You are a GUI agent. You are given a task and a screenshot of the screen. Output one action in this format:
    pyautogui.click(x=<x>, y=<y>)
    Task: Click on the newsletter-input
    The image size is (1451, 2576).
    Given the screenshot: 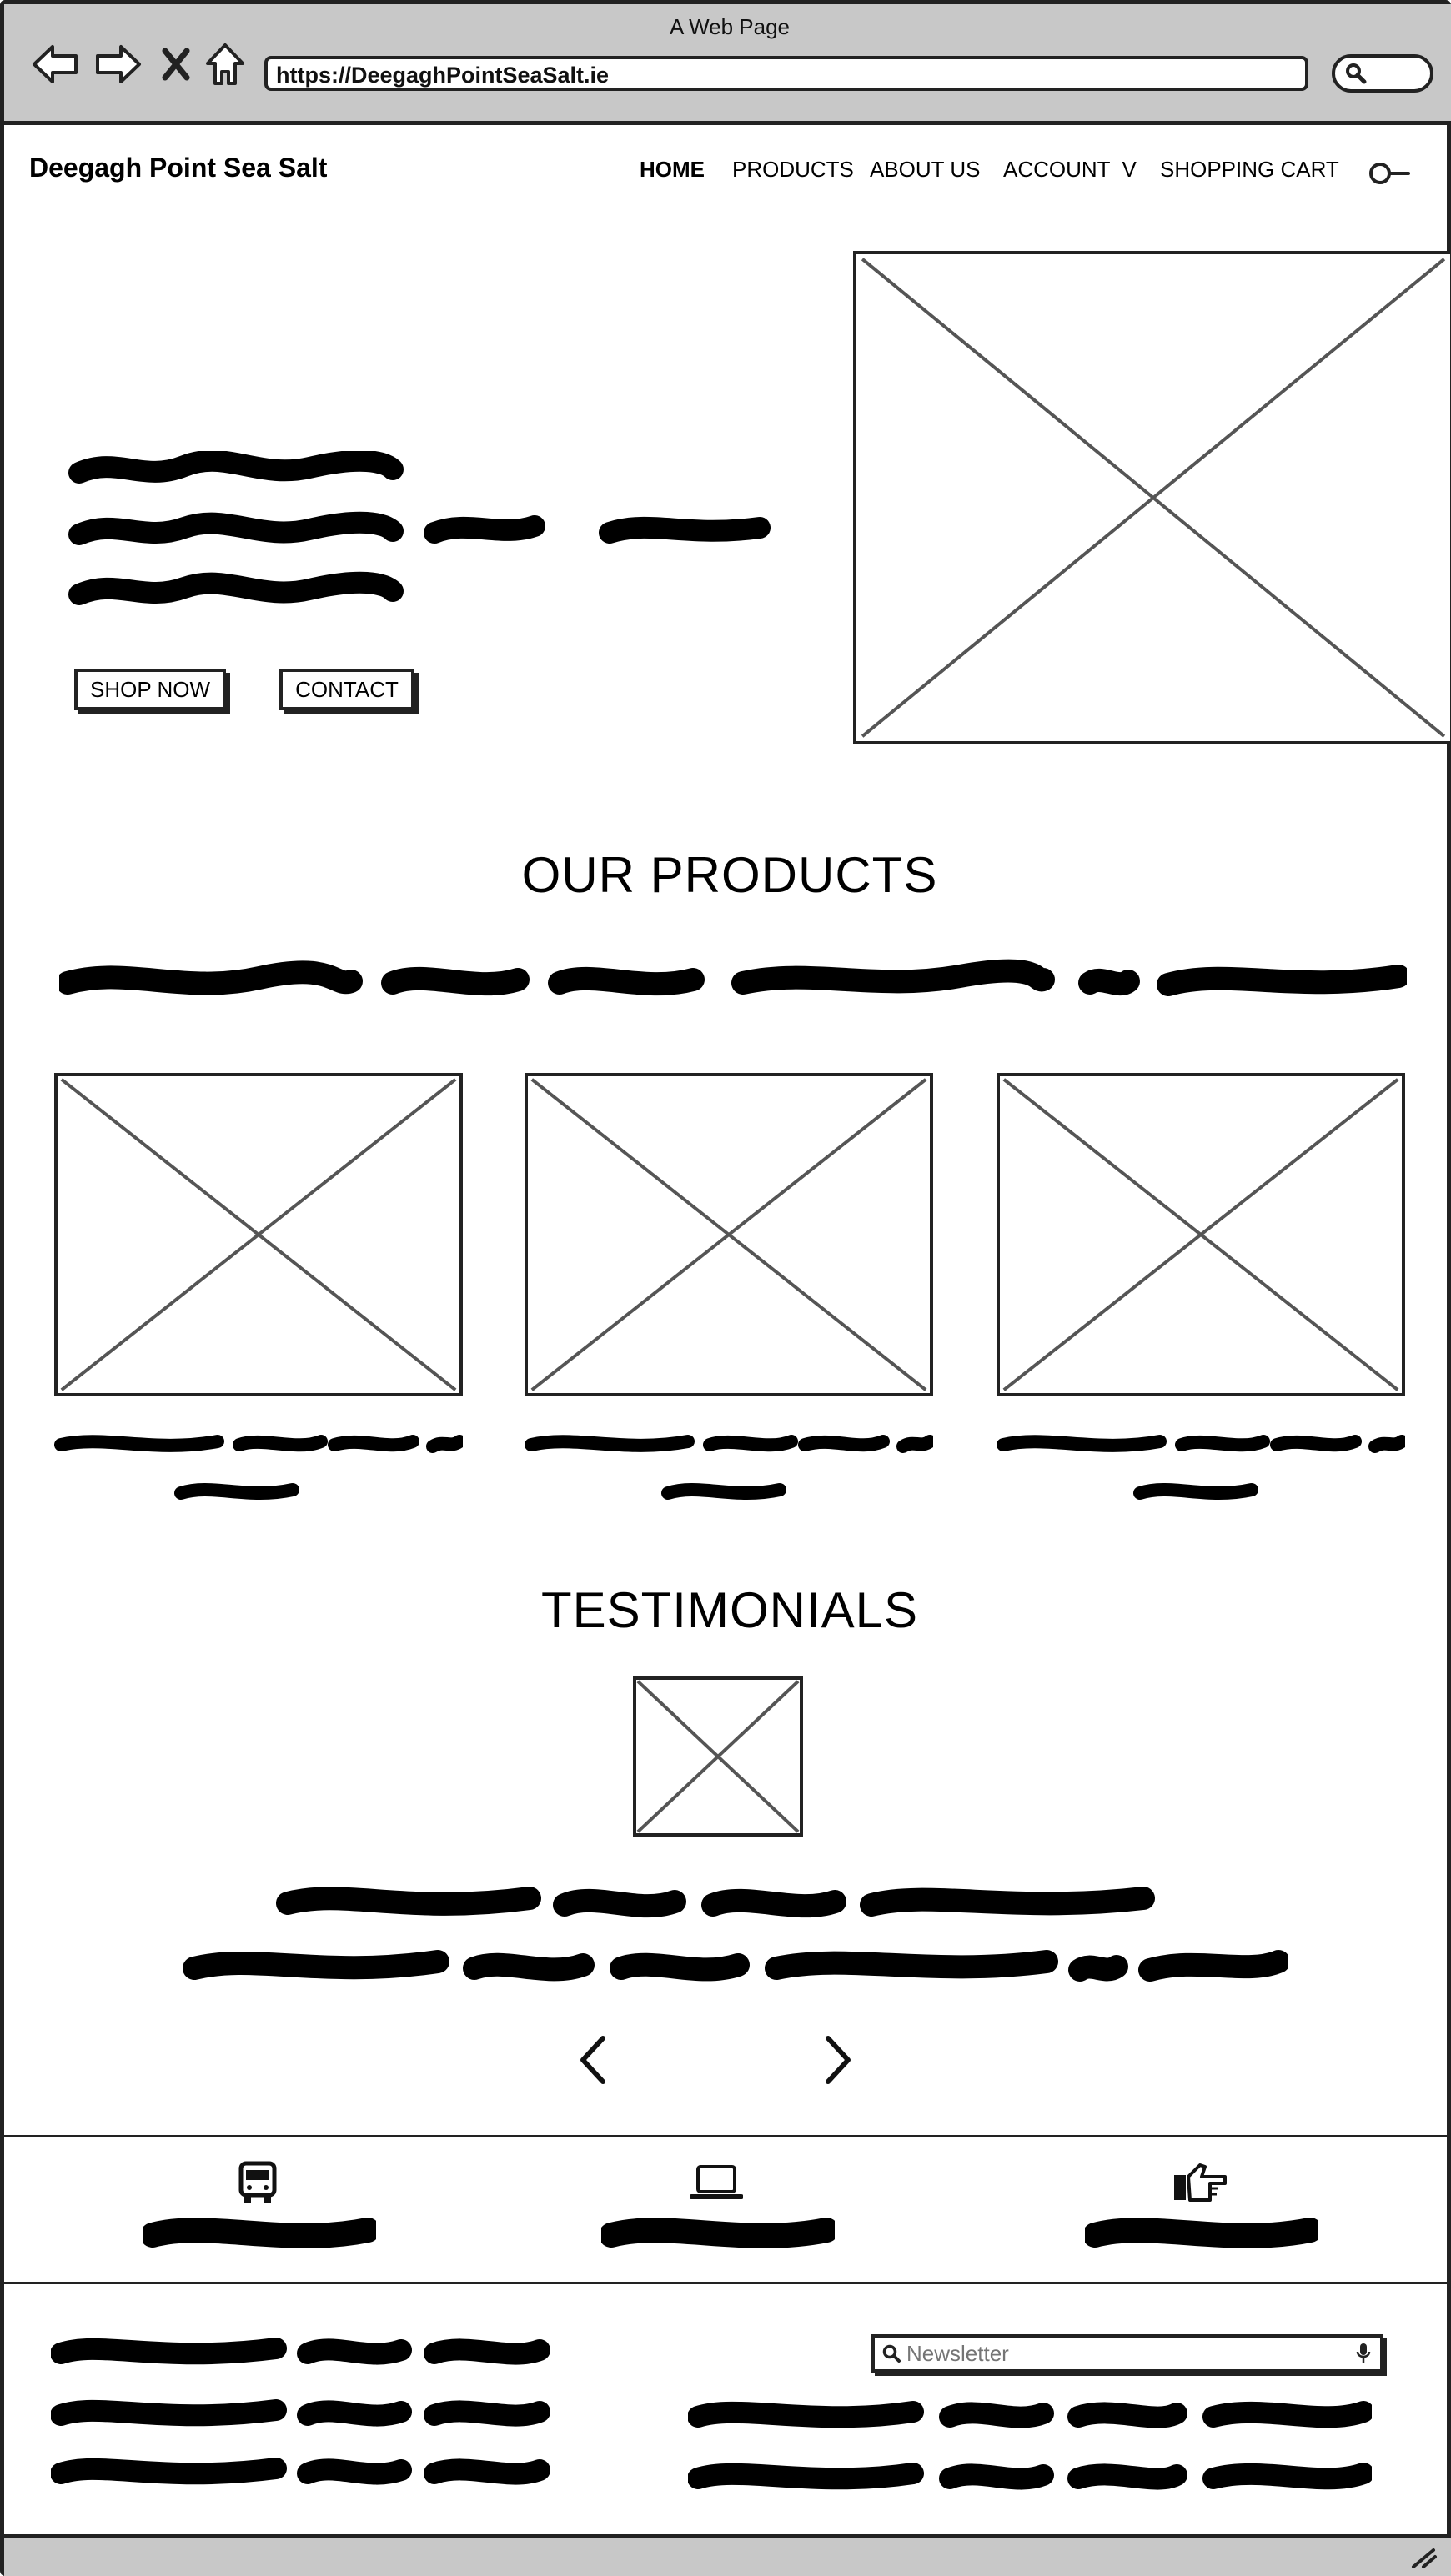 What is the action you would take?
    pyautogui.click(x=1130, y=2353)
    